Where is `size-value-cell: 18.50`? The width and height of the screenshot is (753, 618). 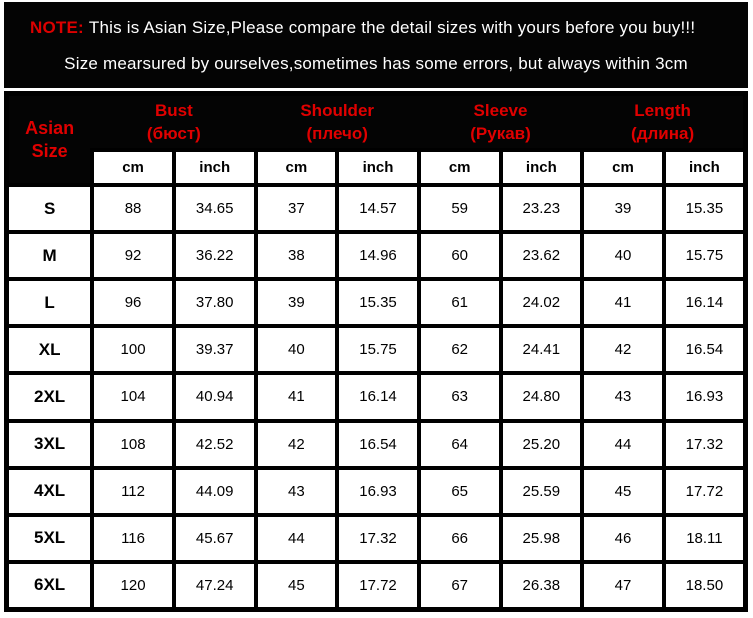
size-value-cell: 18.50 is located at coordinates (704, 585).